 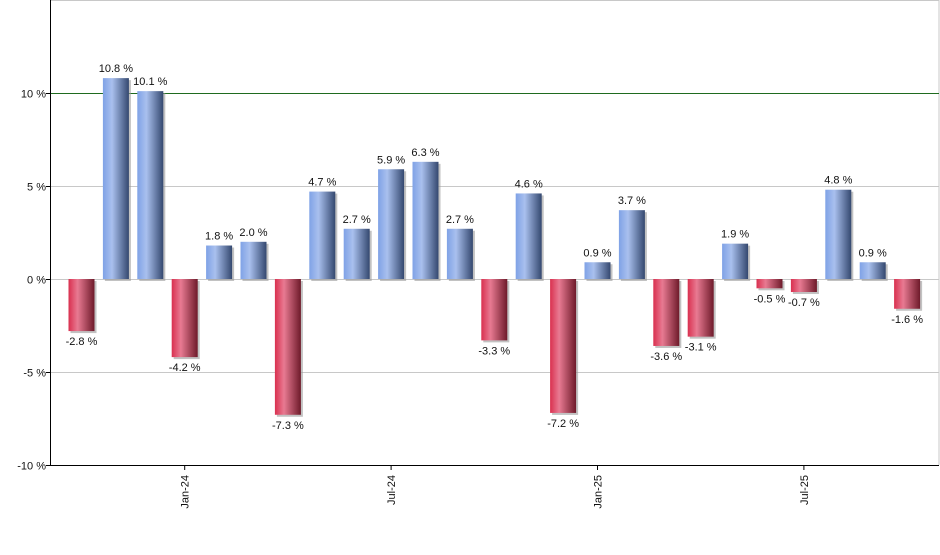 What do you see at coordinates (34, 374) in the screenshot?
I see `y-tick-label: -5 %` at bounding box center [34, 374].